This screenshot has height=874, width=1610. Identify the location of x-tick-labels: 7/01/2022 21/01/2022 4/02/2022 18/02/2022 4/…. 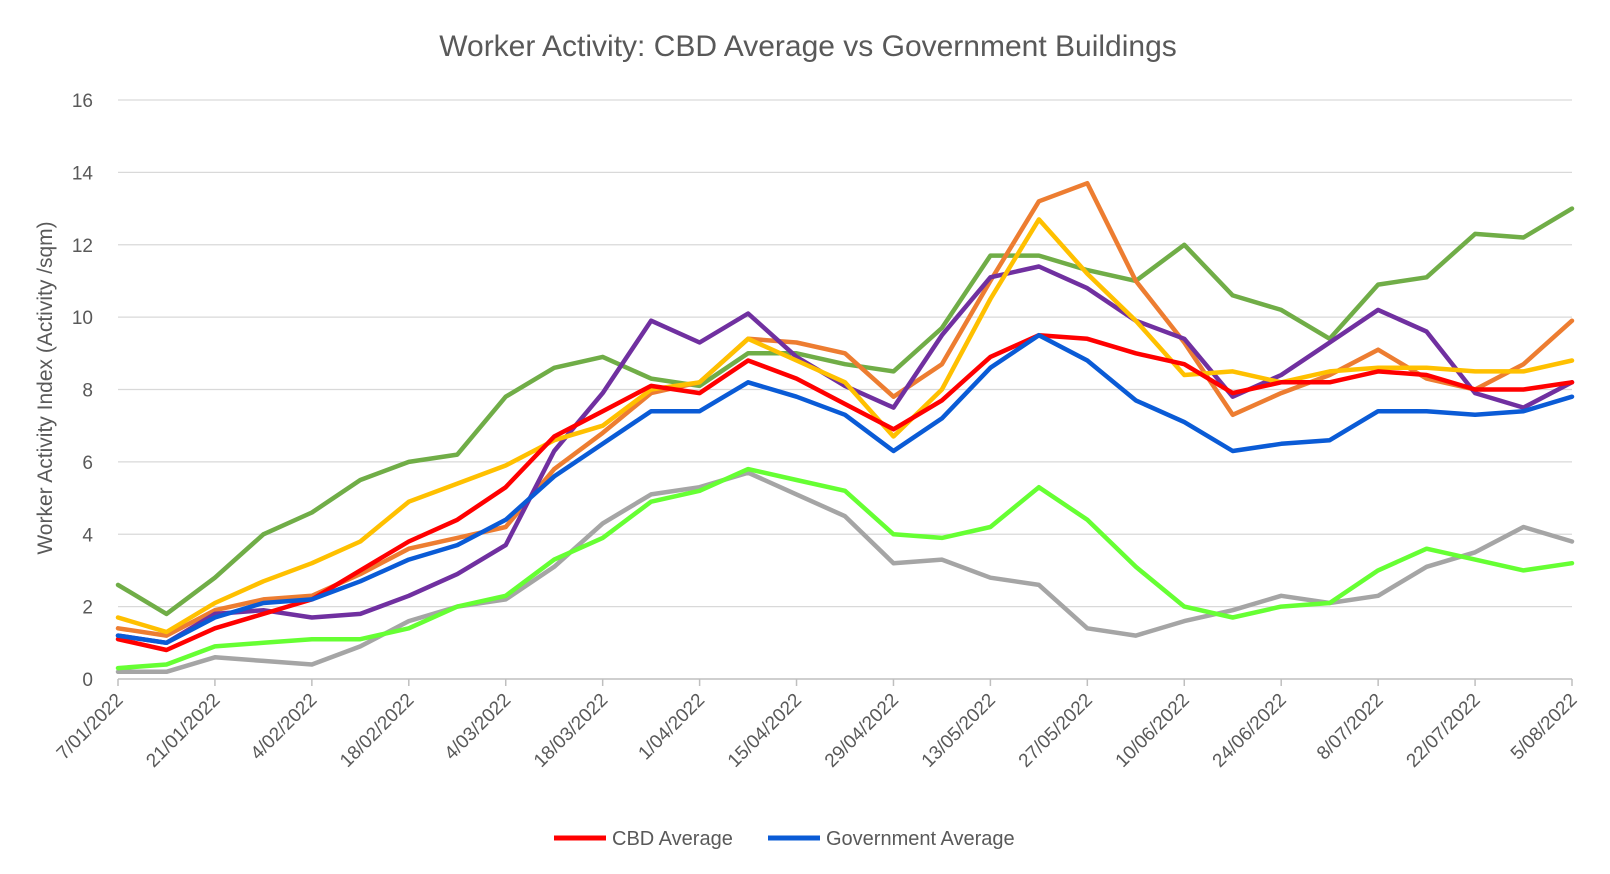
(817, 731).